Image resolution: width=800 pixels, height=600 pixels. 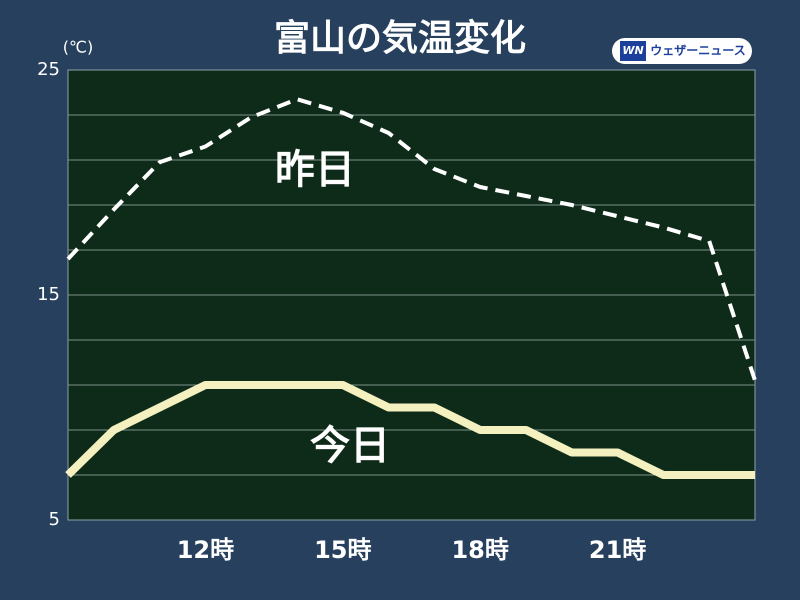 What do you see at coordinates (54, 519) in the screenshot?
I see `y-tick-label: 5` at bounding box center [54, 519].